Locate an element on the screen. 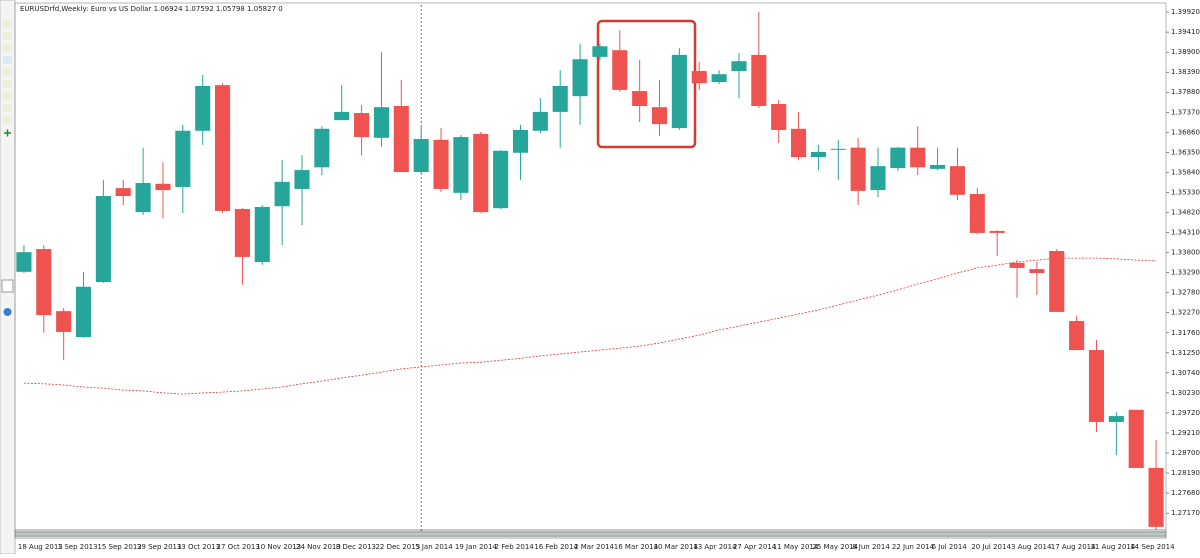 This screenshot has width=1200, height=558. y-tick-label: 1.39920 is located at coordinates (1185, 12).